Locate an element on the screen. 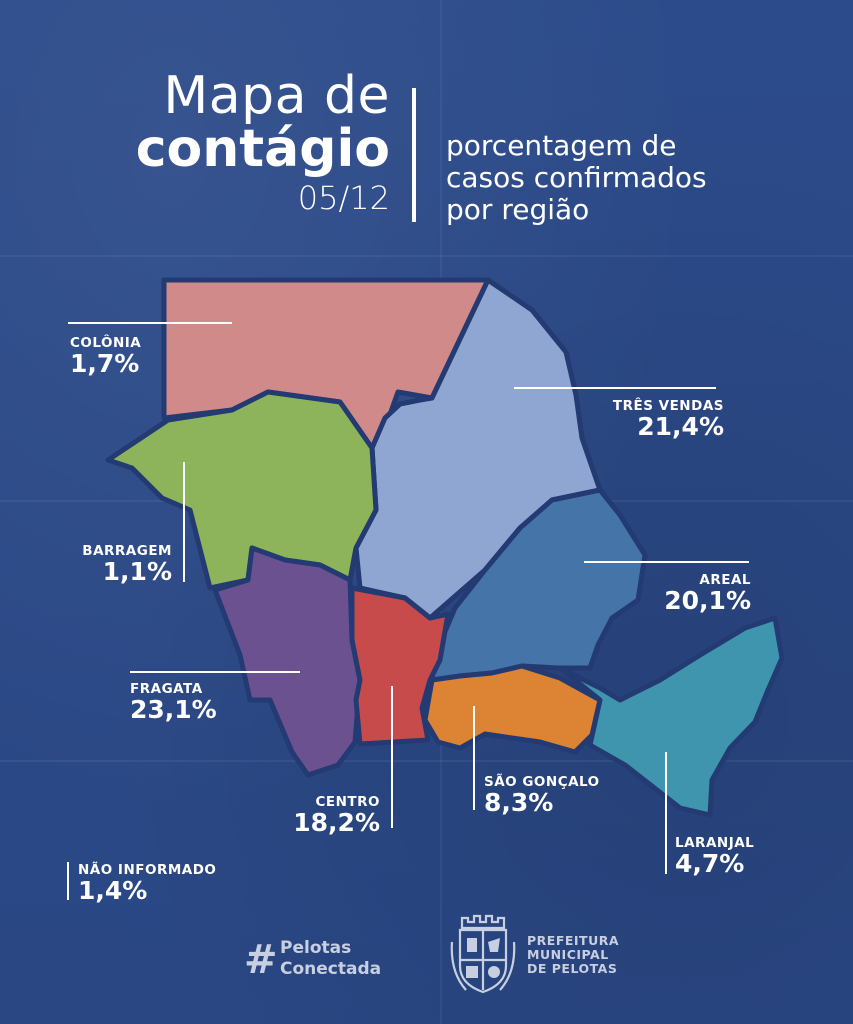 The width and height of the screenshot is (853, 1024). hashtag-line2: Conectada is located at coordinates (331, 969).